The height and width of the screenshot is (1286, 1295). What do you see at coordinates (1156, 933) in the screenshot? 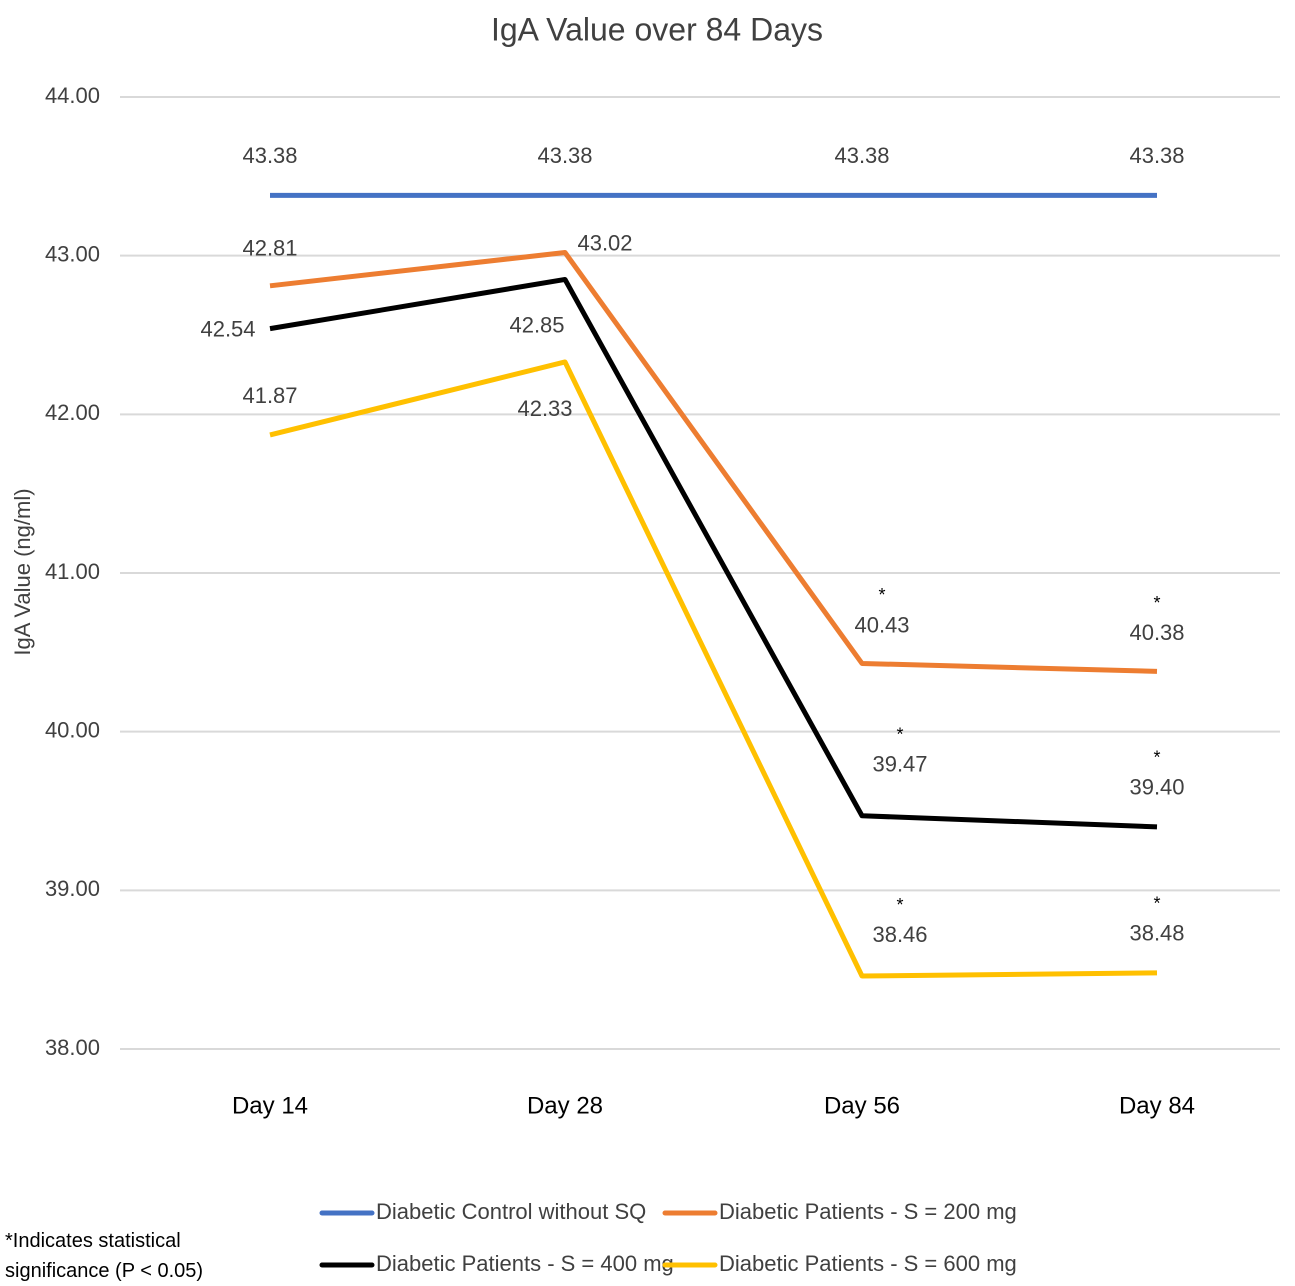
I see `data-label: 38.48` at bounding box center [1156, 933].